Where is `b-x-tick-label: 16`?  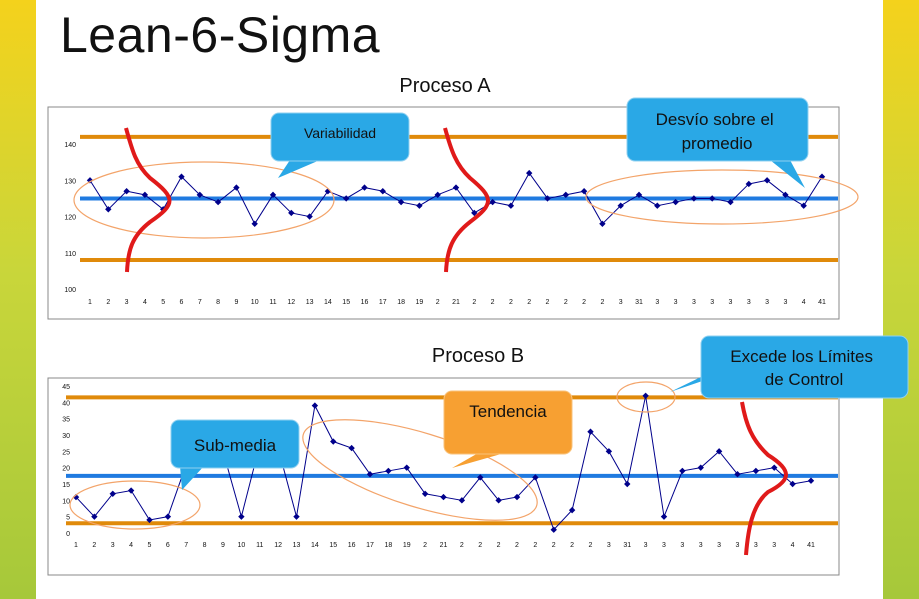
b-x-tick-label: 16 is located at coordinates (352, 545).